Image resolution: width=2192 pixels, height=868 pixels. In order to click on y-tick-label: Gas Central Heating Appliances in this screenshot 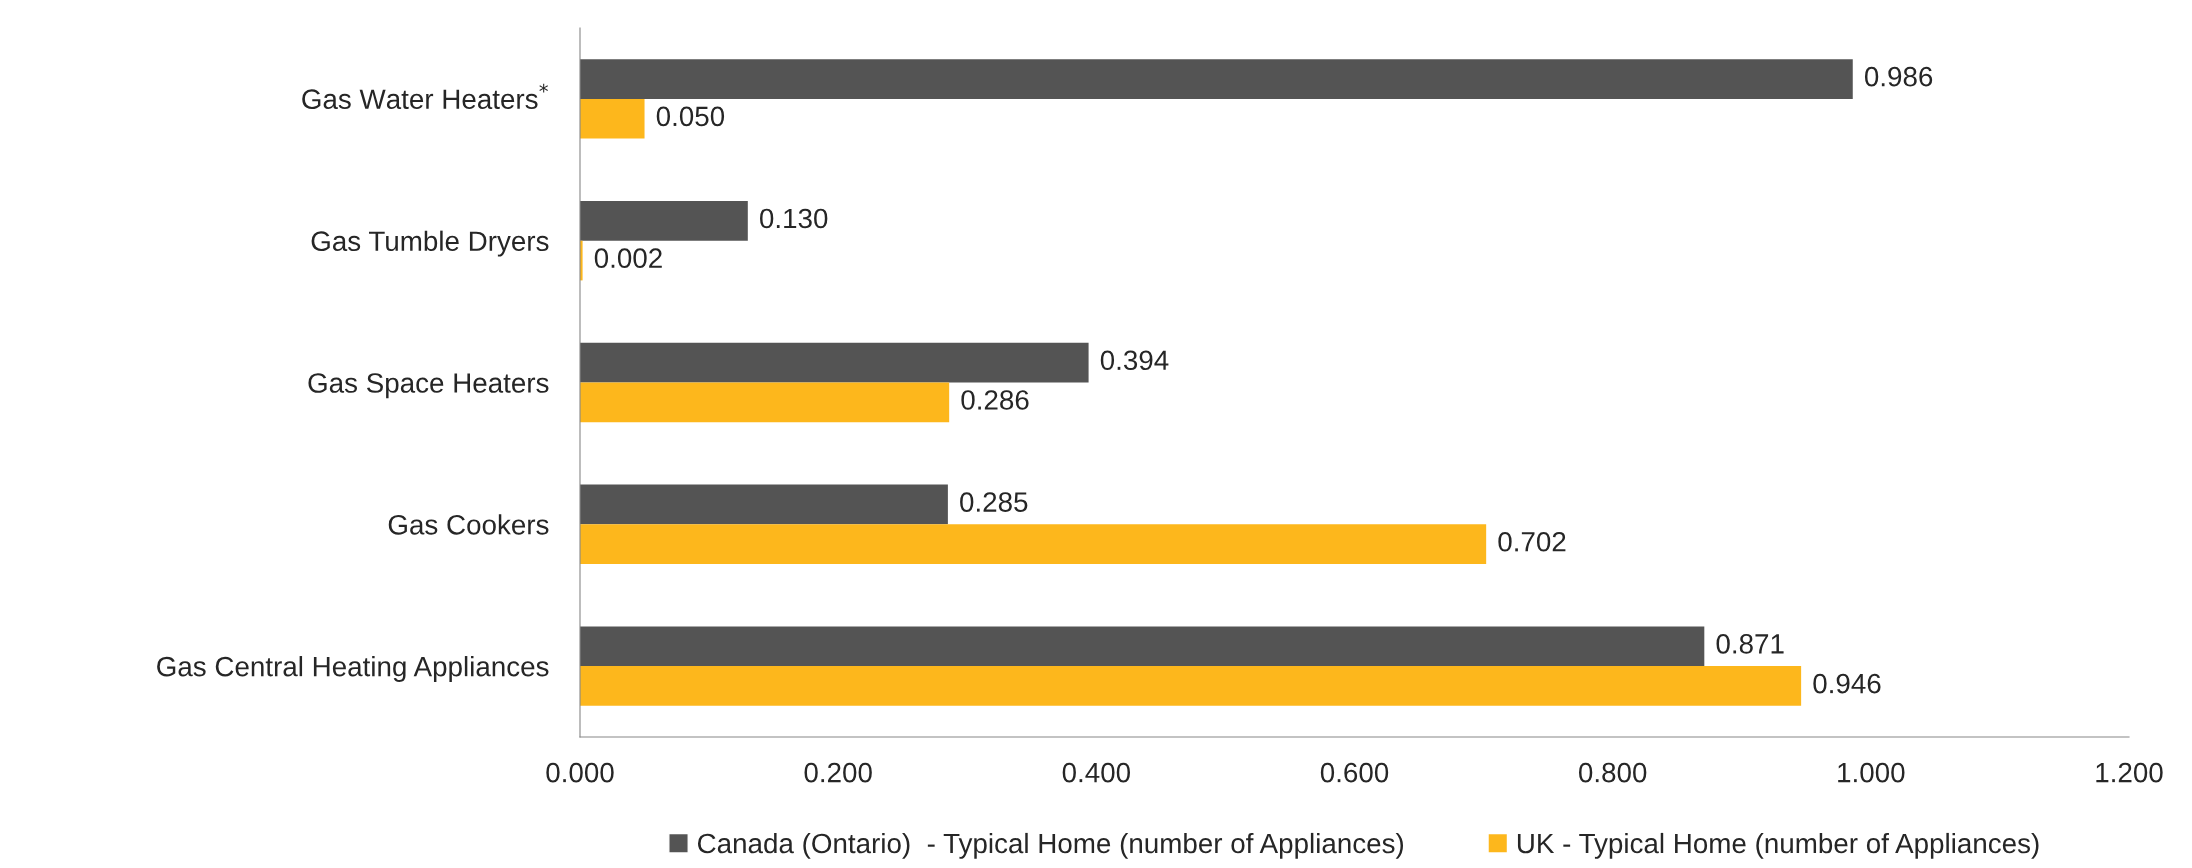, I will do `click(353, 669)`.